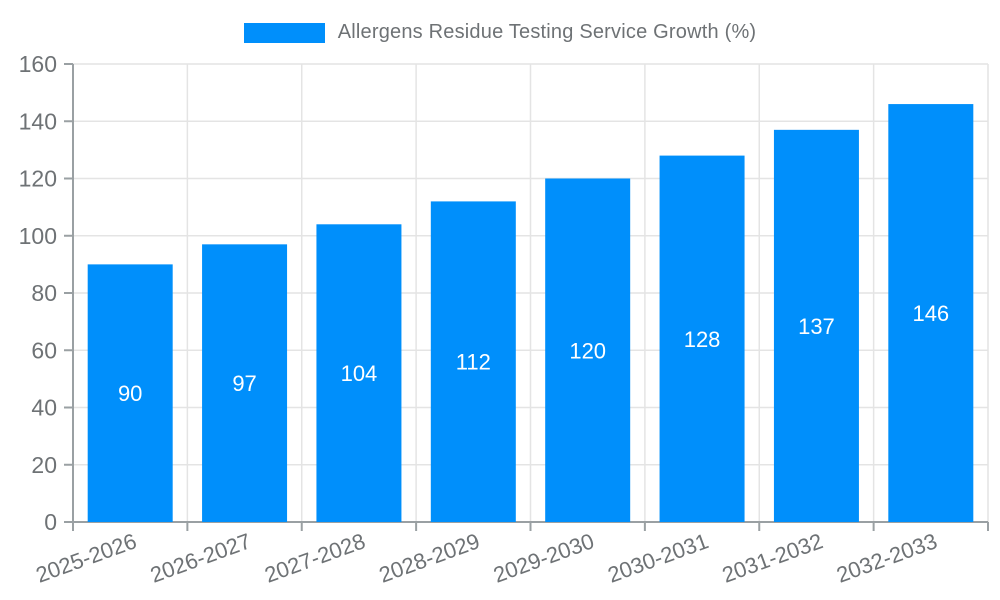 The width and height of the screenshot is (1000, 600). What do you see at coordinates (44, 408) in the screenshot?
I see `y-tick-label: 40` at bounding box center [44, 408].